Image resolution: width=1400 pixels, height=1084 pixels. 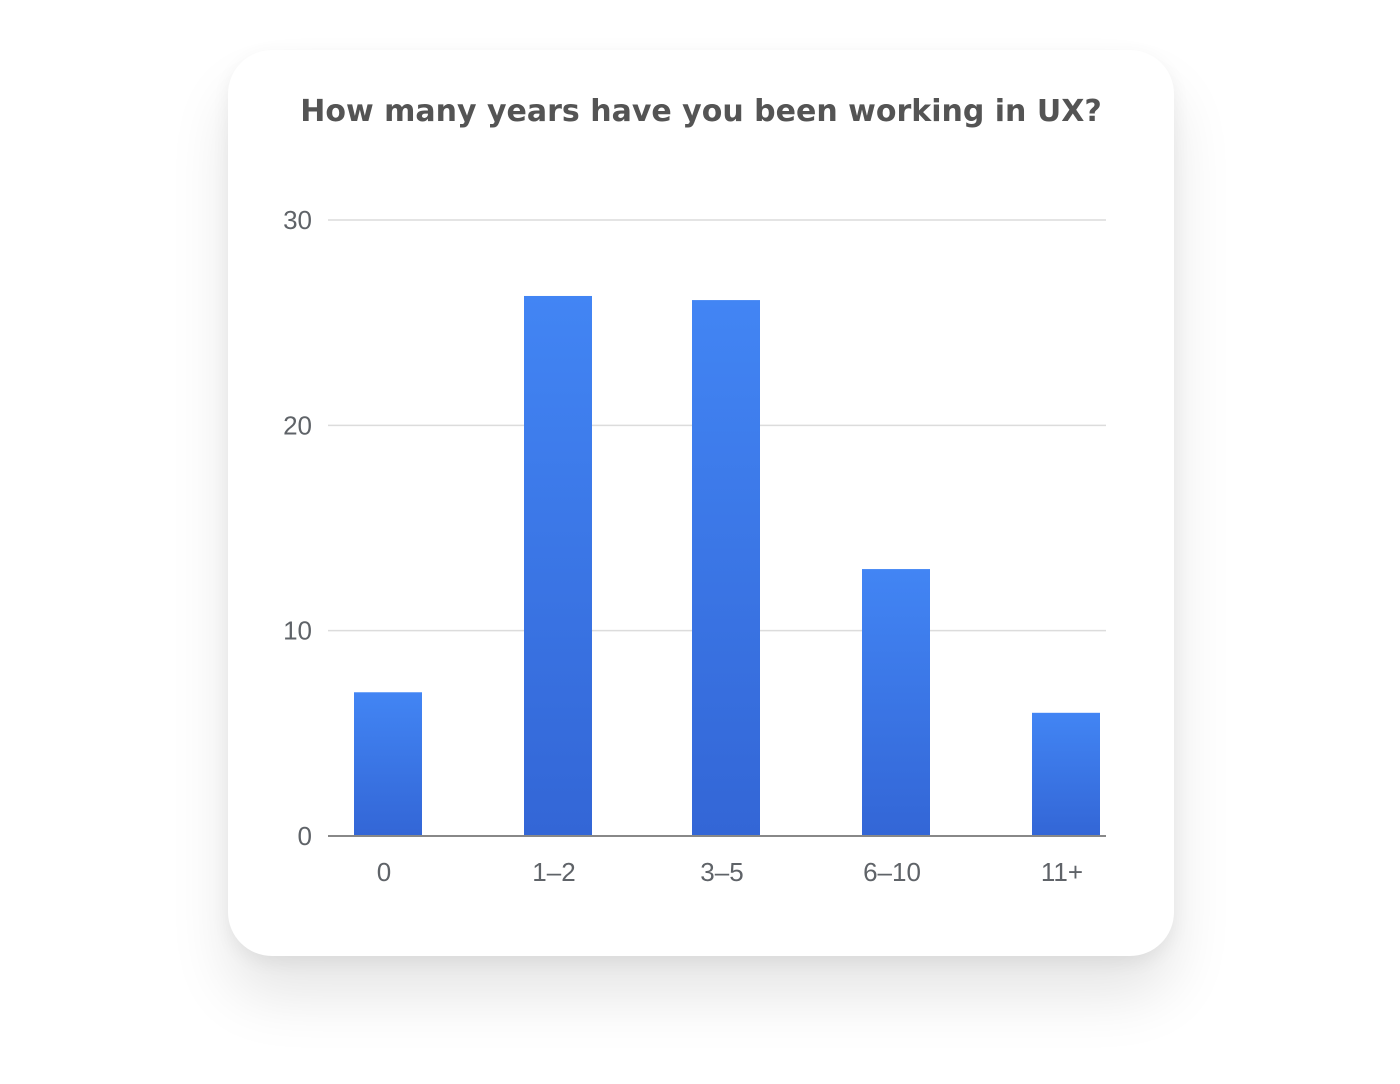 I want to click on x-tick-label: 0, so click(x=384, y=872).